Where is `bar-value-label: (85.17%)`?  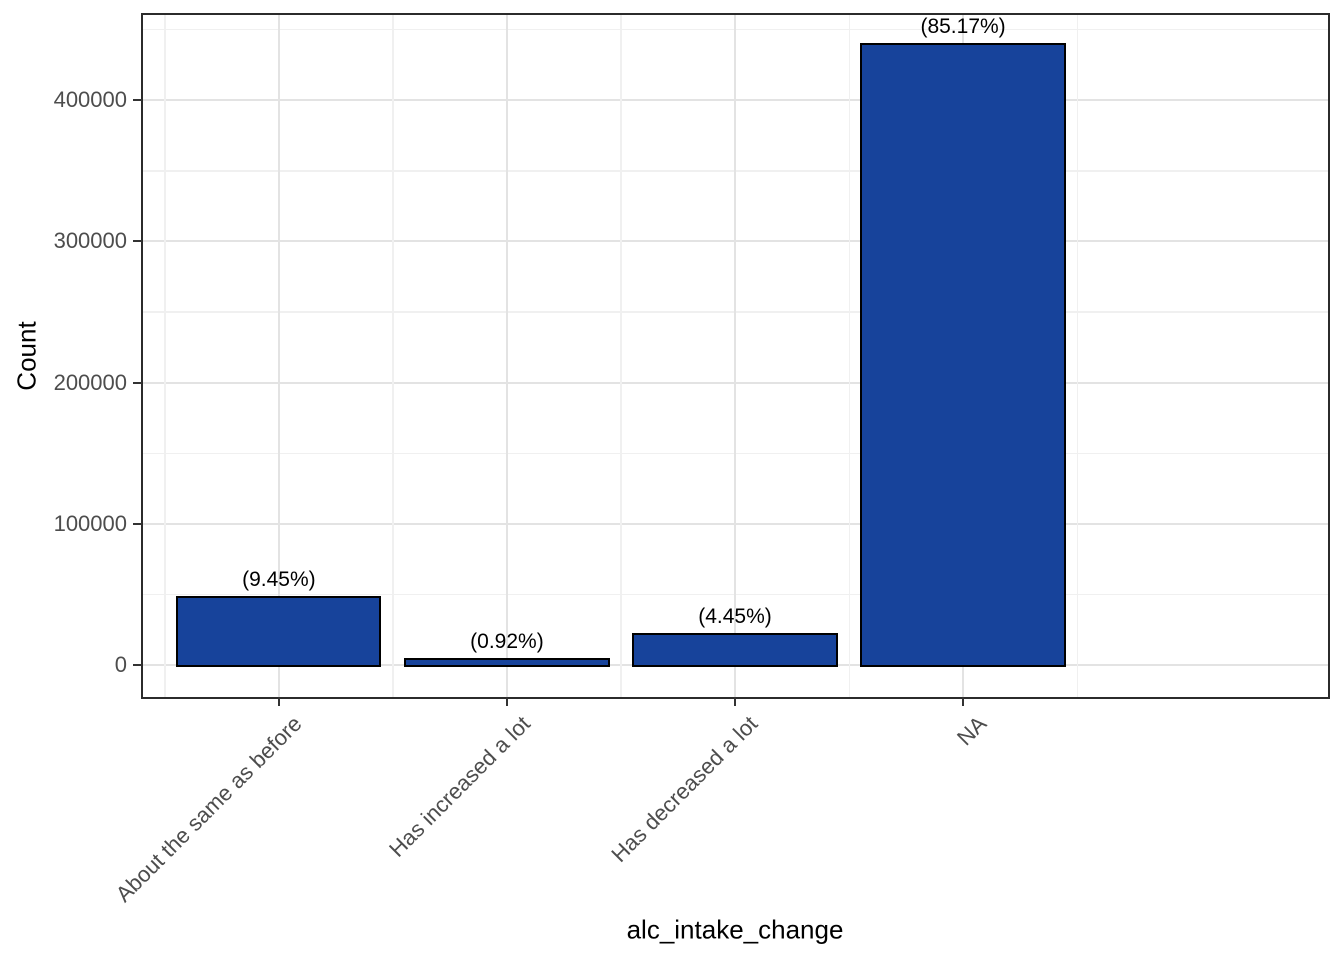 bar-value-label: (85.17%) is located at coordinates (963, 27).